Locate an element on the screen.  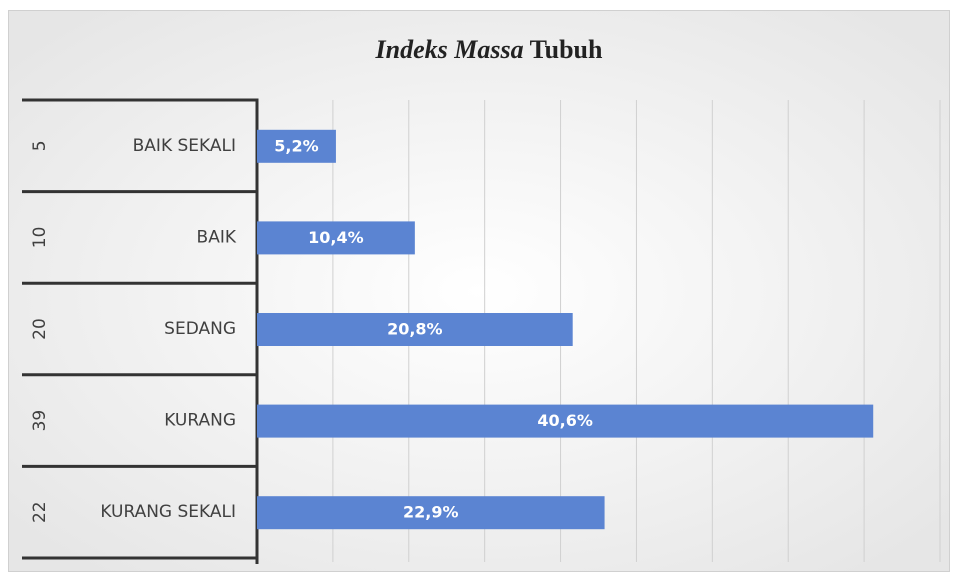
data-label: 22,9% is located at coordinates (431, 512).